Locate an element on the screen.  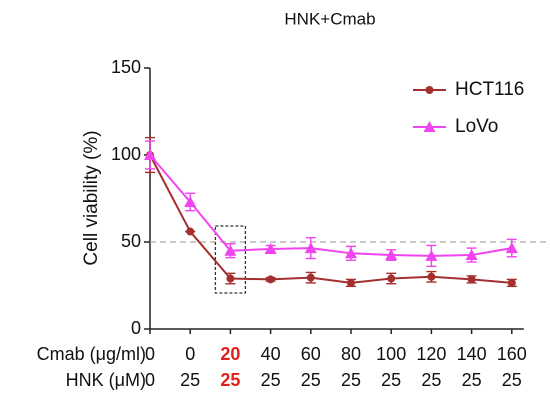
x-row-name: Cmab (μg/ml) is located at coordinates (91, 354).